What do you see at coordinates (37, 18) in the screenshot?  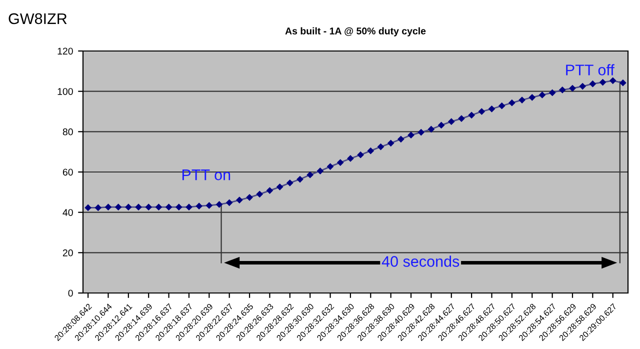 I see `text: GW8IZR` at bounding box center [37, 18].